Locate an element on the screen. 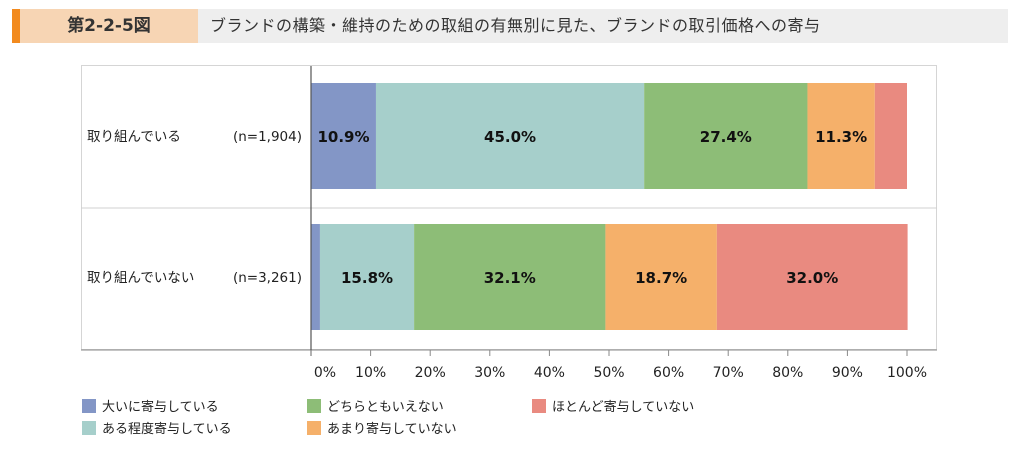 The image size is (1024, 461). data-label: 18.7% is located at coordinates (661, 278).